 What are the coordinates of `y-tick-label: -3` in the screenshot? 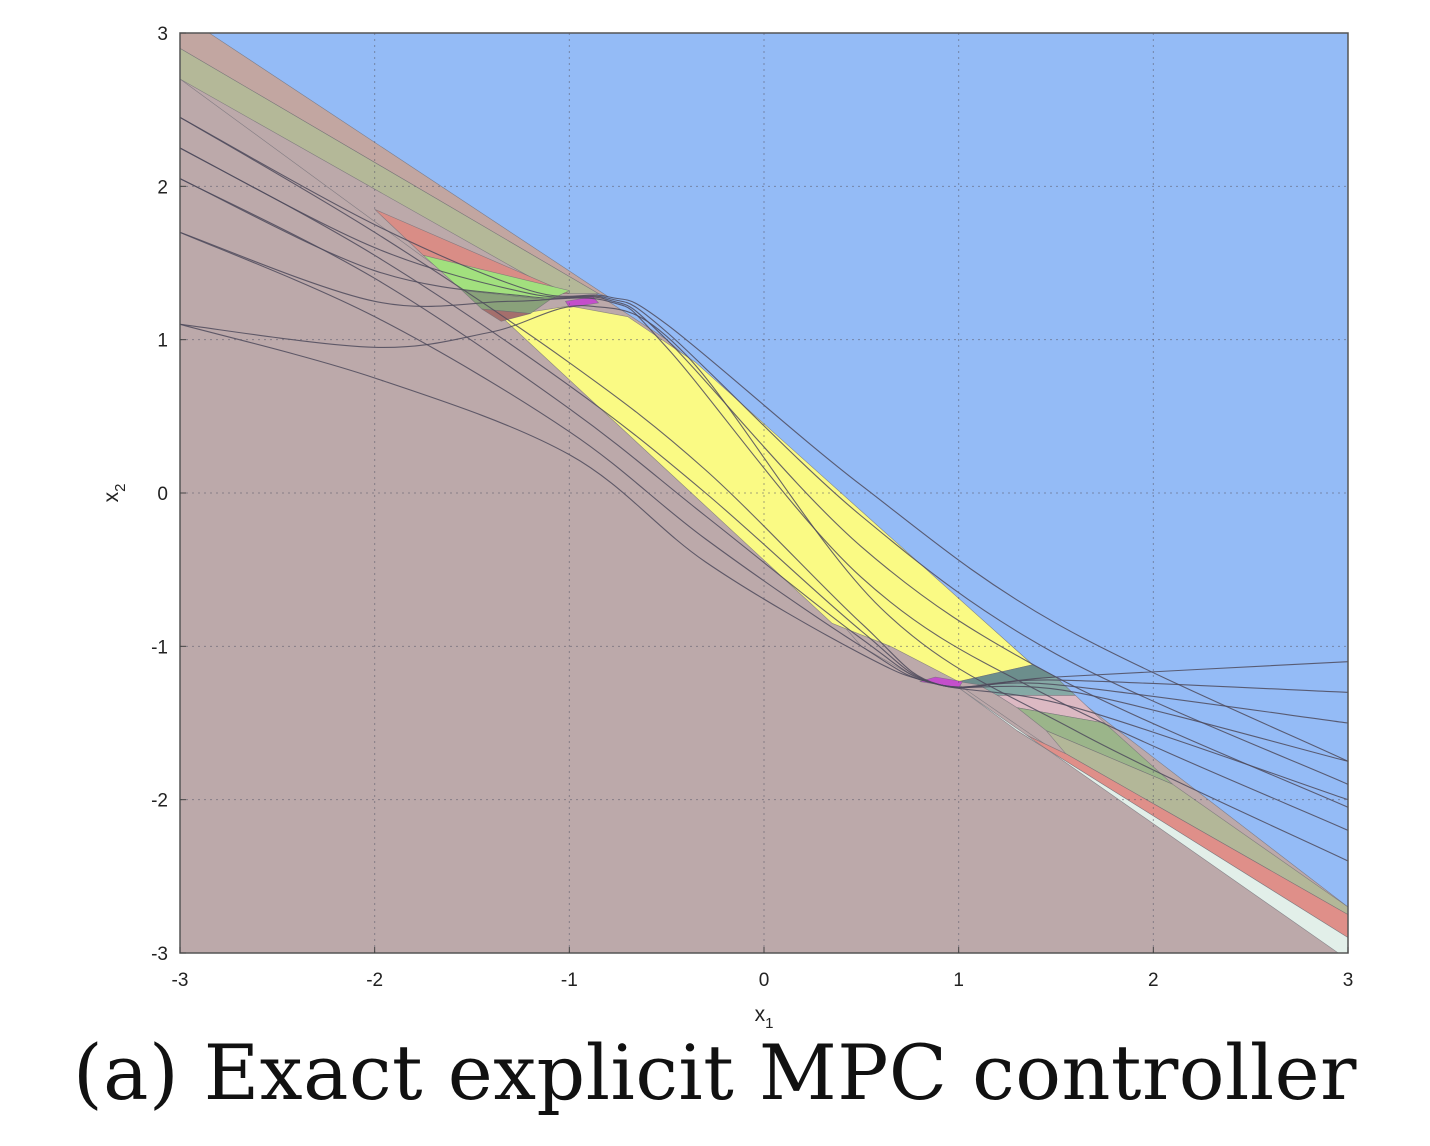 It's located at (159, 954).